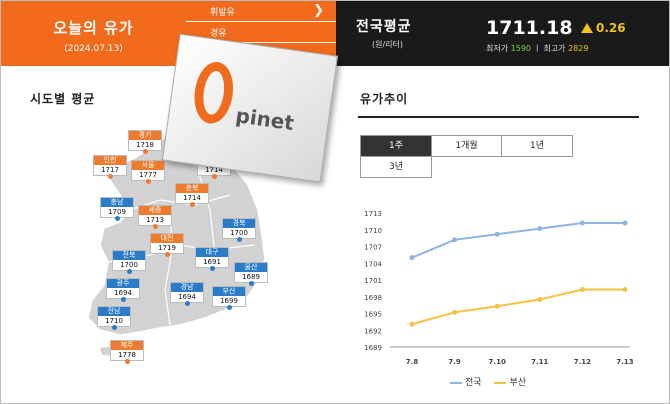  I want to click on y-tick-label: 1710, so click(373, 231).